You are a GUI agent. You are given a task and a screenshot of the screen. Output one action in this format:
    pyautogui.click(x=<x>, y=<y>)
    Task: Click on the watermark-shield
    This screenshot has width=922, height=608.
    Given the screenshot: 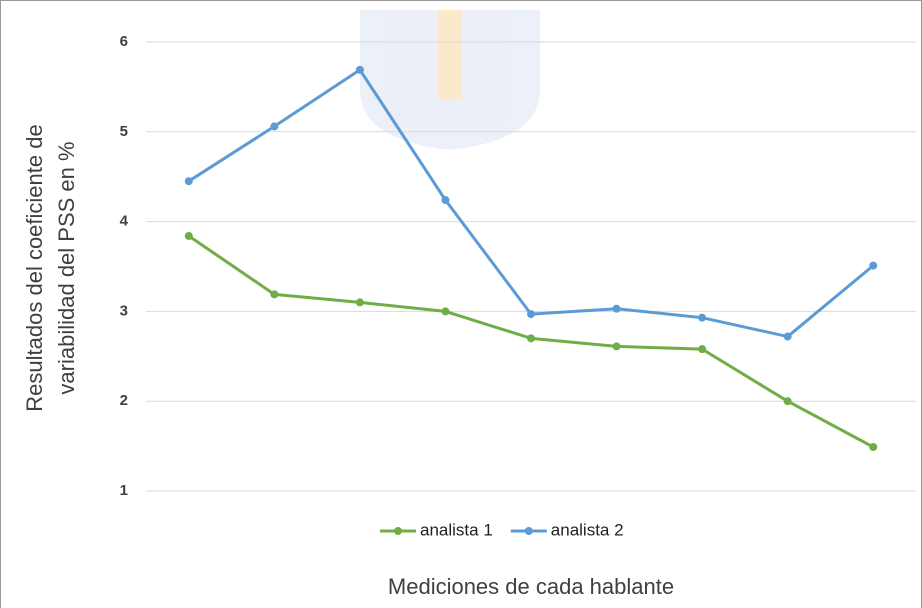 What is the action you would take?
    pyautogui.click(x=450, y=80)
    